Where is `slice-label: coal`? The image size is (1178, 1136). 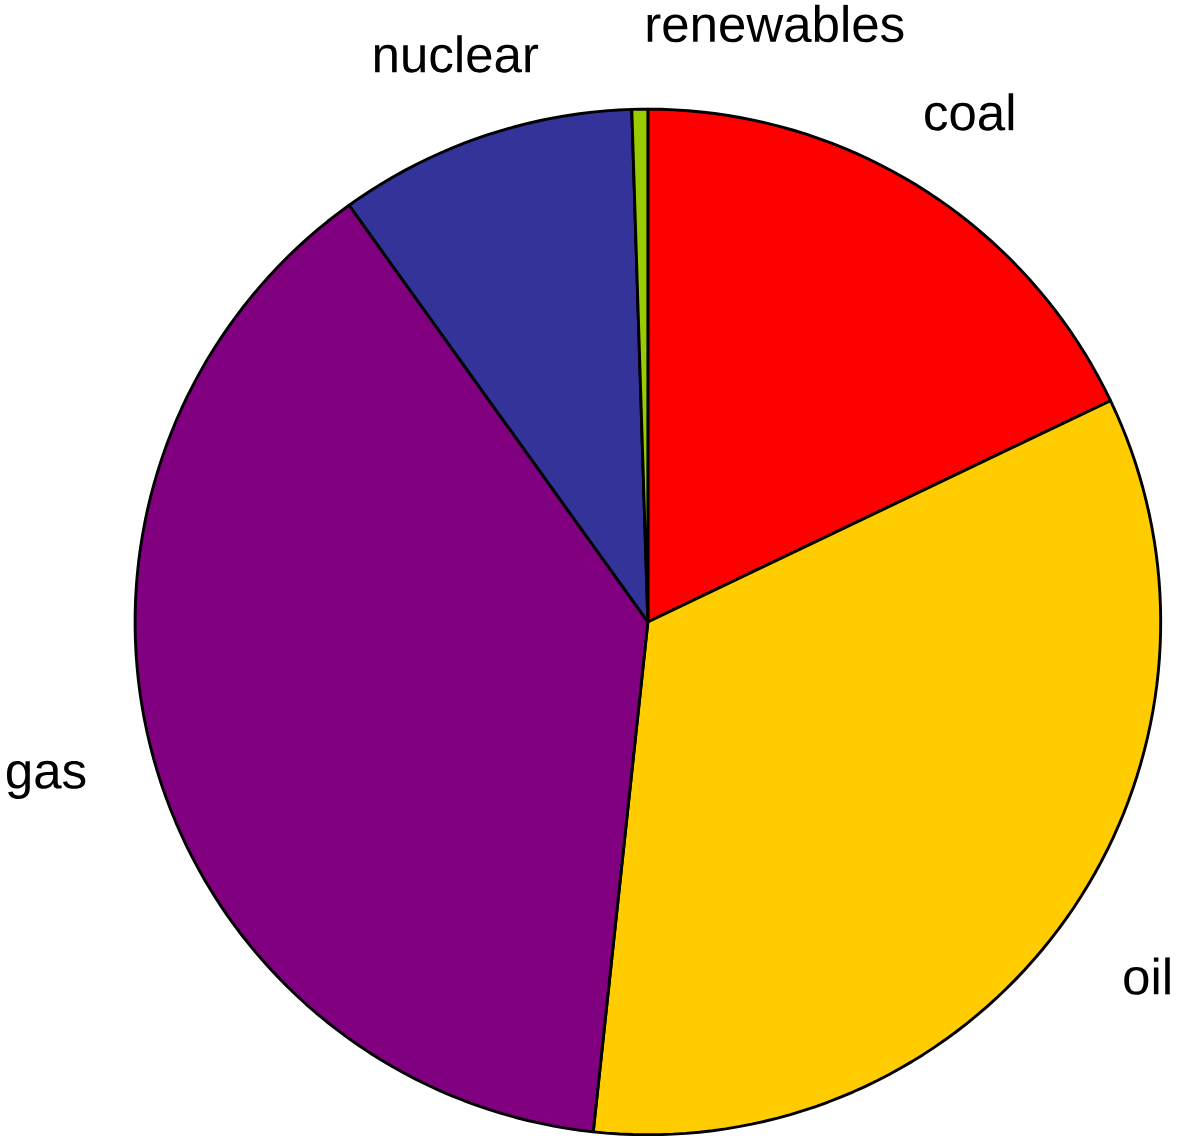 slice-label: coal is located at coordinates (969, 112).